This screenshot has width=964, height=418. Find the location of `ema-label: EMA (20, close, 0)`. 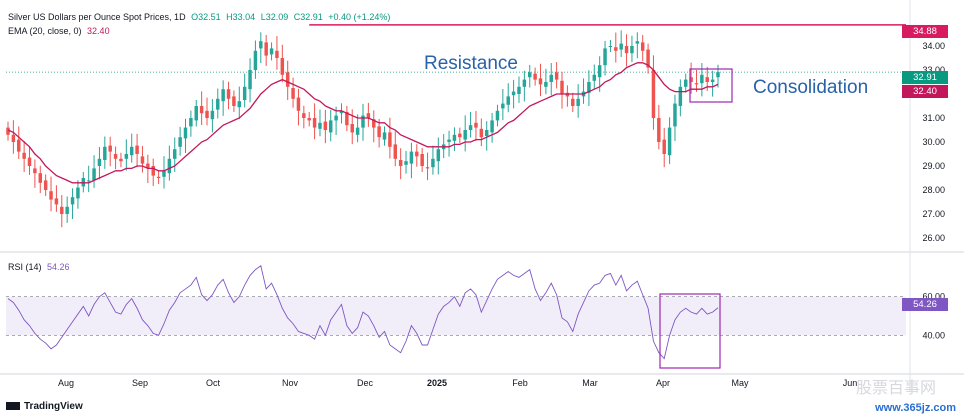

ema-label: EMA (20, close, 0) is located at coordinates (45, 31).